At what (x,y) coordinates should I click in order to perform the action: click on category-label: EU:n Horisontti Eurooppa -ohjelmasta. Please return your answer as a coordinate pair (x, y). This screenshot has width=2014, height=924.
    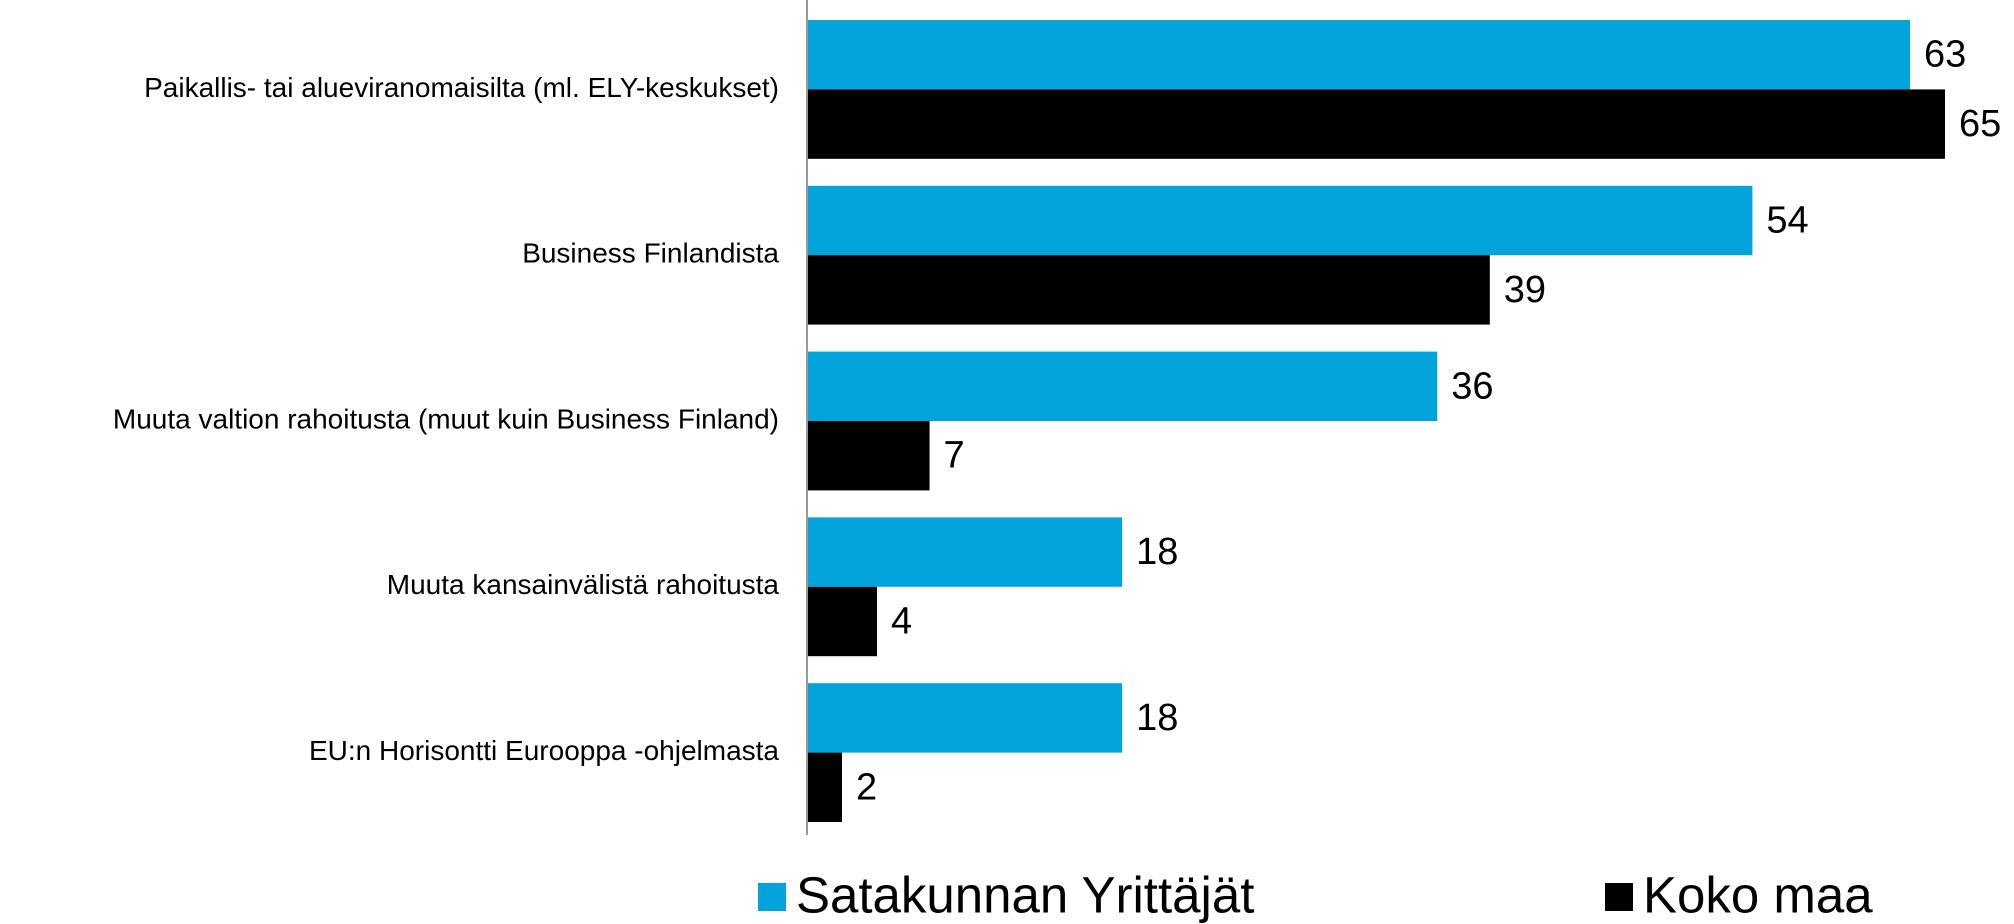
    Looking at the image, I should click on (544, 750).